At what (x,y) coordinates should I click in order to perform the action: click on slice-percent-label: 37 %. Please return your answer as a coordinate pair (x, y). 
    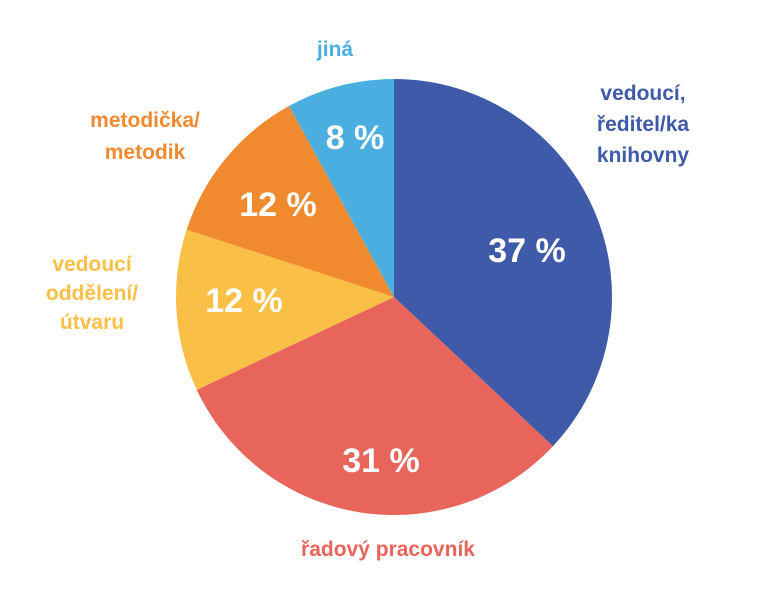
    Looking at the image, I should click on (527, 251).